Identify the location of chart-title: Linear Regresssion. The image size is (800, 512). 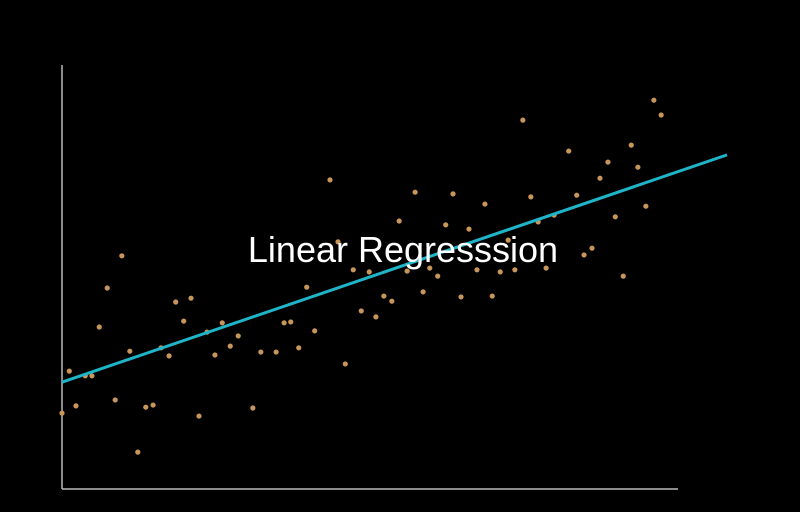
(403, 249).